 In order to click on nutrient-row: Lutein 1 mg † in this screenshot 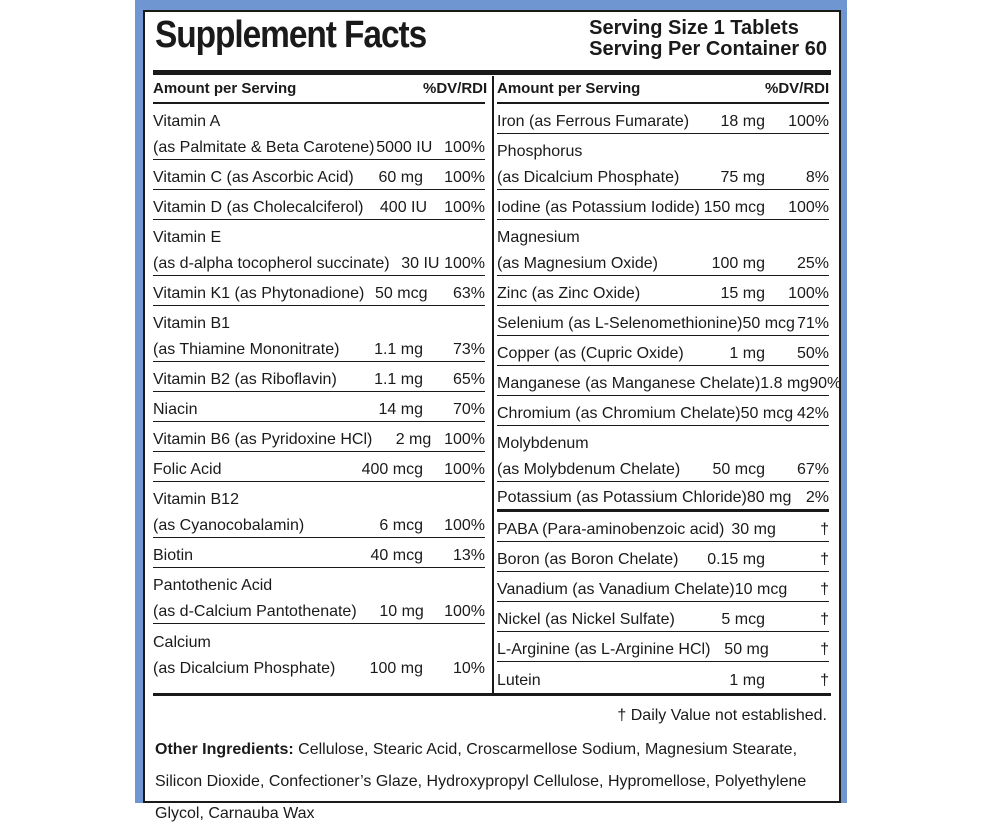, I will do `click(663, 677)`.